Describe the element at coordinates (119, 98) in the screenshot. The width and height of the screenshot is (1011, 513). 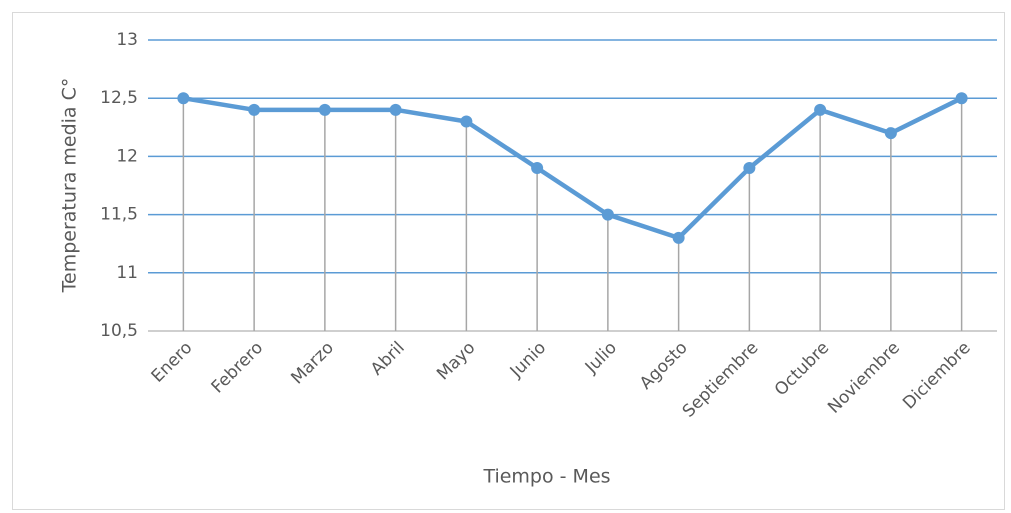
I see `y-tick-label: 12,5` at that location.